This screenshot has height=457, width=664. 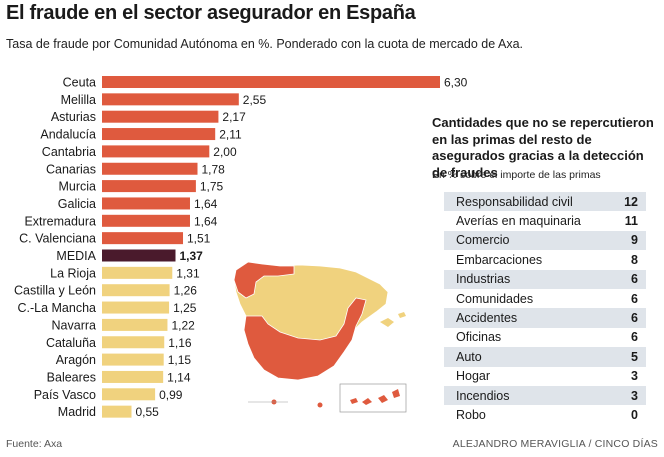 What do you see at coordinates (74, 325) in the screenshot?
I see `category-label: Navarra` at bounding box center [74, 325].